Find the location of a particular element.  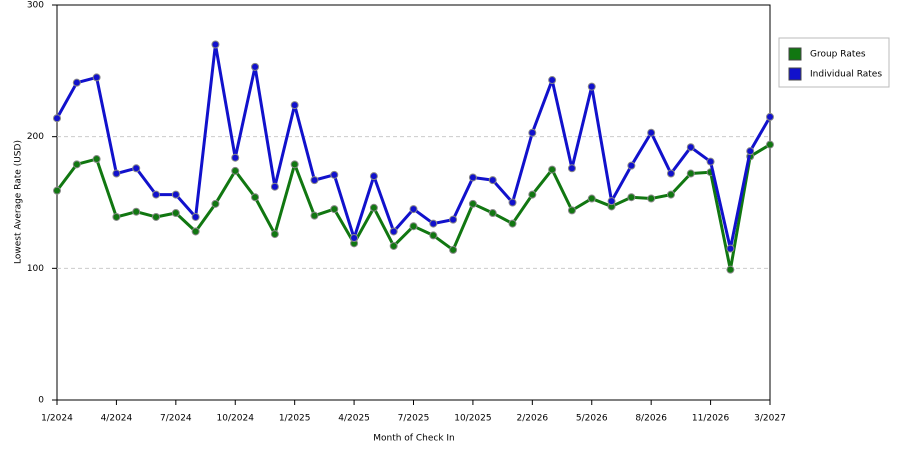

x-tick-label: 5/2026 is located at coordinates (592, 419).